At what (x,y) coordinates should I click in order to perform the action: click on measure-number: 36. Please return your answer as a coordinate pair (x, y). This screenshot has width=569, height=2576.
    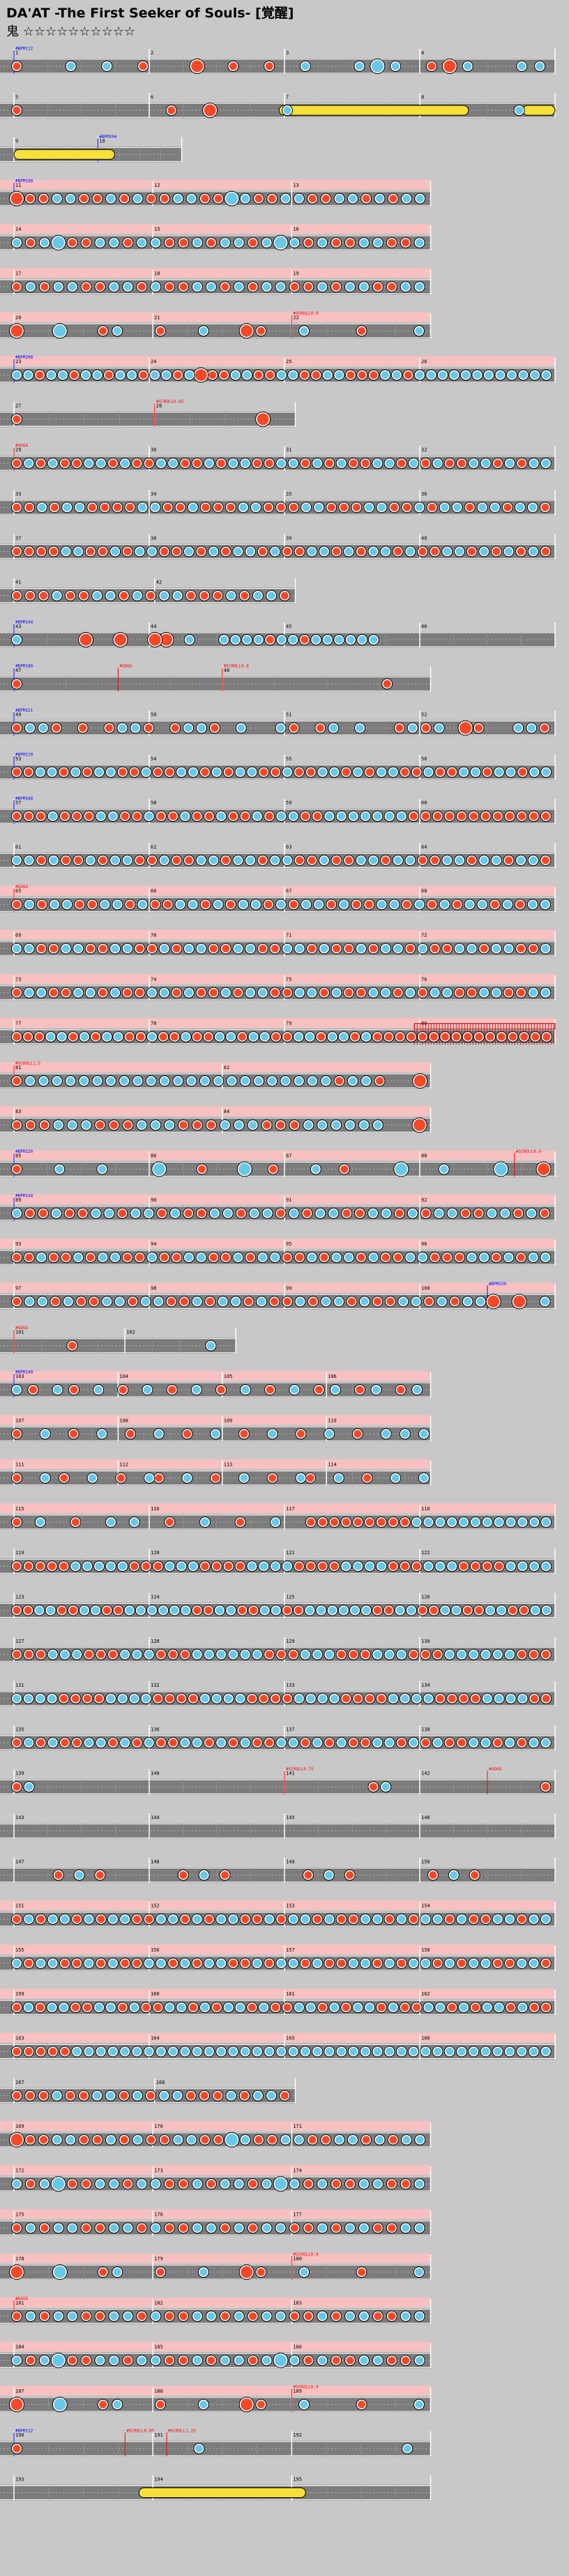
    Looking at the image, I should click on (424, 494).